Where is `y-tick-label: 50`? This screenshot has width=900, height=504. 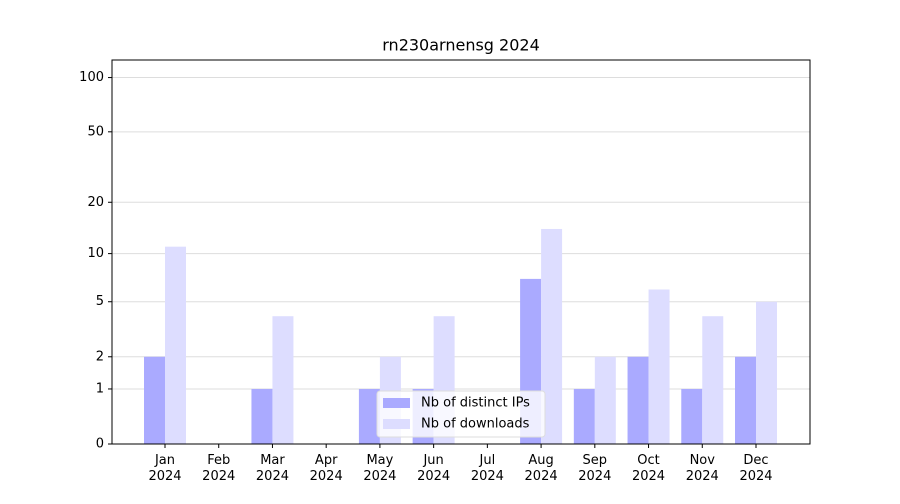 y-tick-label: 50 is located at coordinates (95, 131).